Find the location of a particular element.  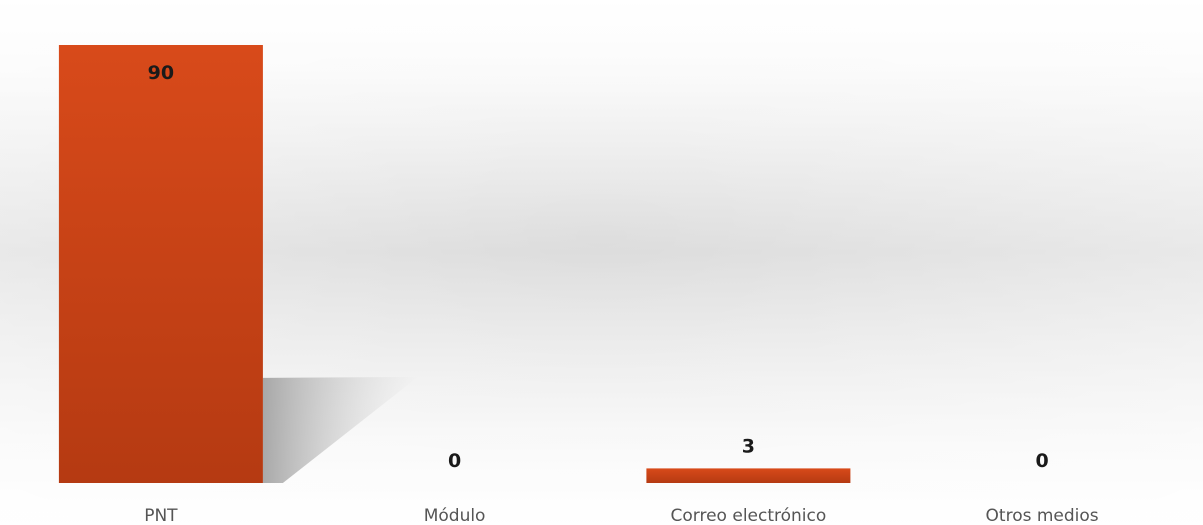

bar-shadows is located at coordinates (340, 429).